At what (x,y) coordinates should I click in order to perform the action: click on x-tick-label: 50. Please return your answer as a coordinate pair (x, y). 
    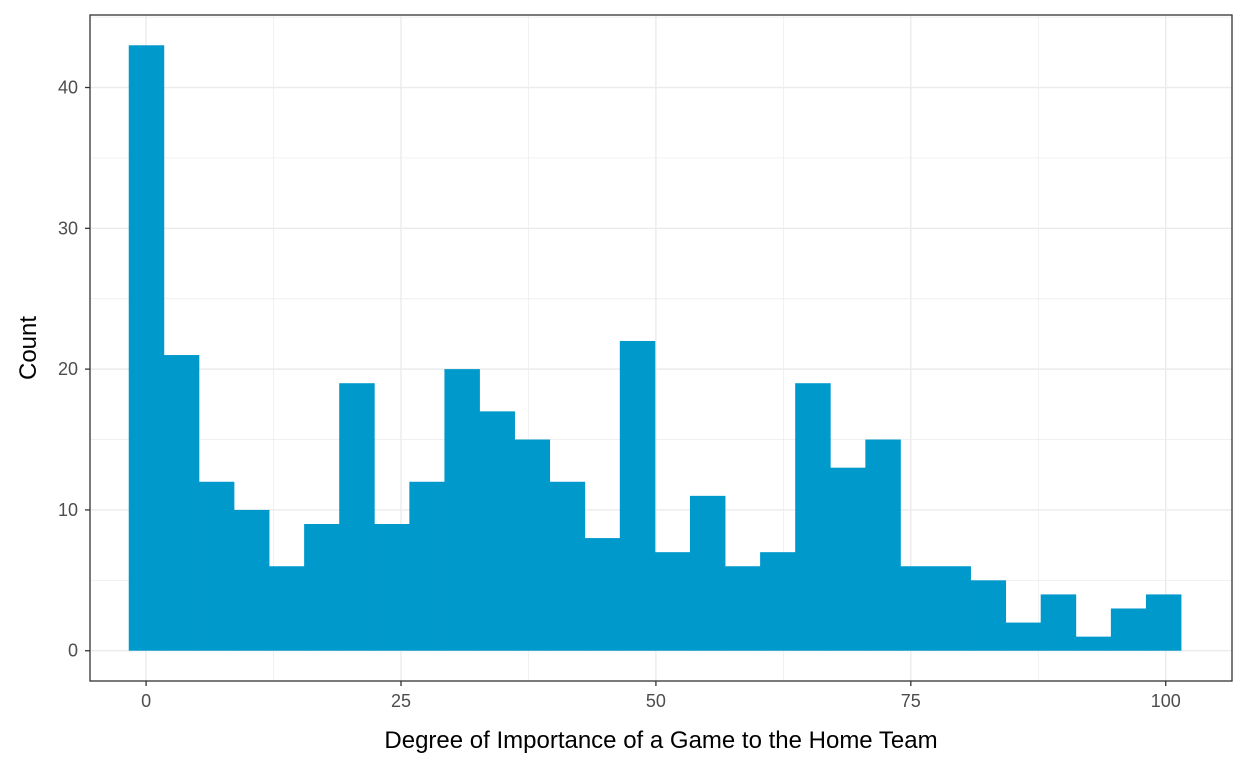
    Looking at the image, I should click on (656, 701).